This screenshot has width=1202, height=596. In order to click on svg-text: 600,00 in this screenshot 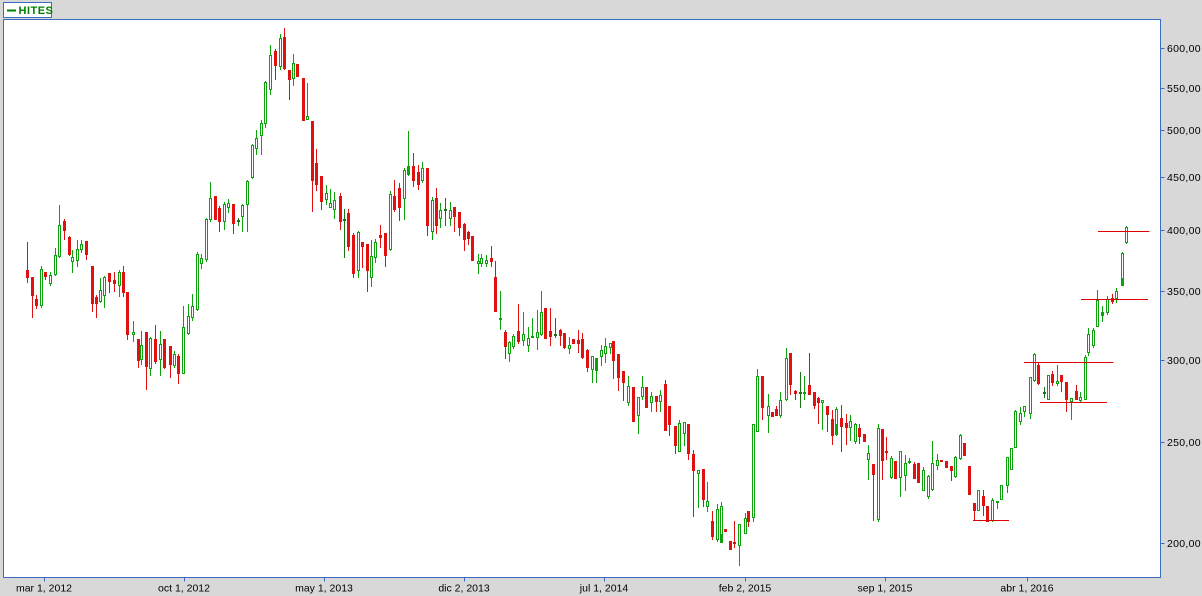, I will do `click(1184, 49)`.